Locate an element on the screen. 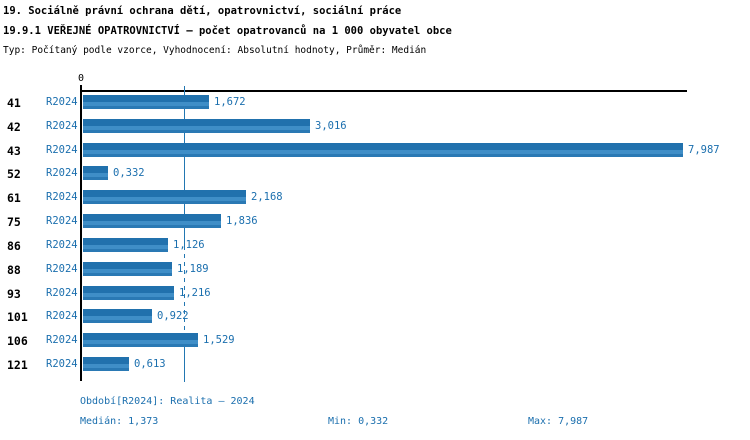  plot-top-border is located at coordinates (383, 91).